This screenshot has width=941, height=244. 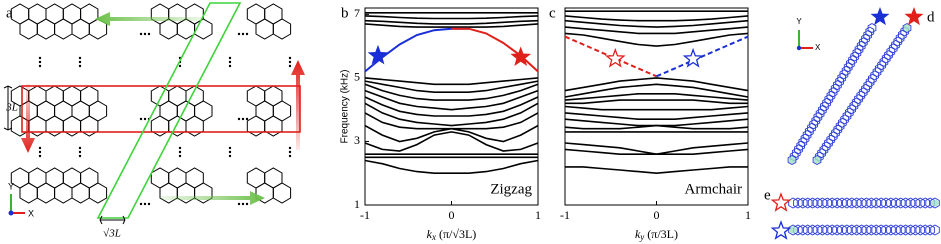 What do you see at coordinates (657, 215) in the screenshot?
I see `x-tick-label: 0` at bounding box center [657, 215].